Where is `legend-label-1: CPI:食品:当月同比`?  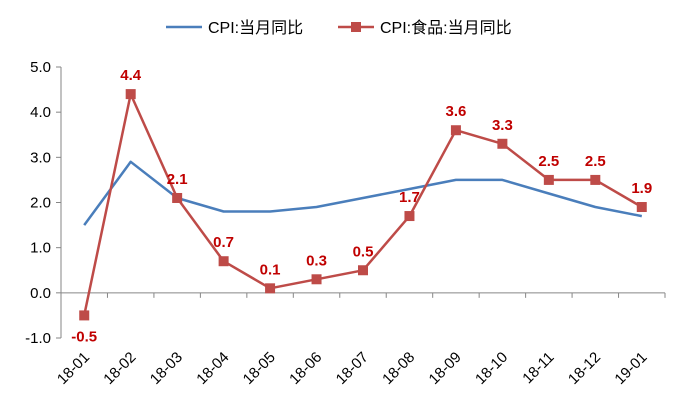 legend-label-1: CPI:食品:当月同比 is located at coordinates (446, 28).